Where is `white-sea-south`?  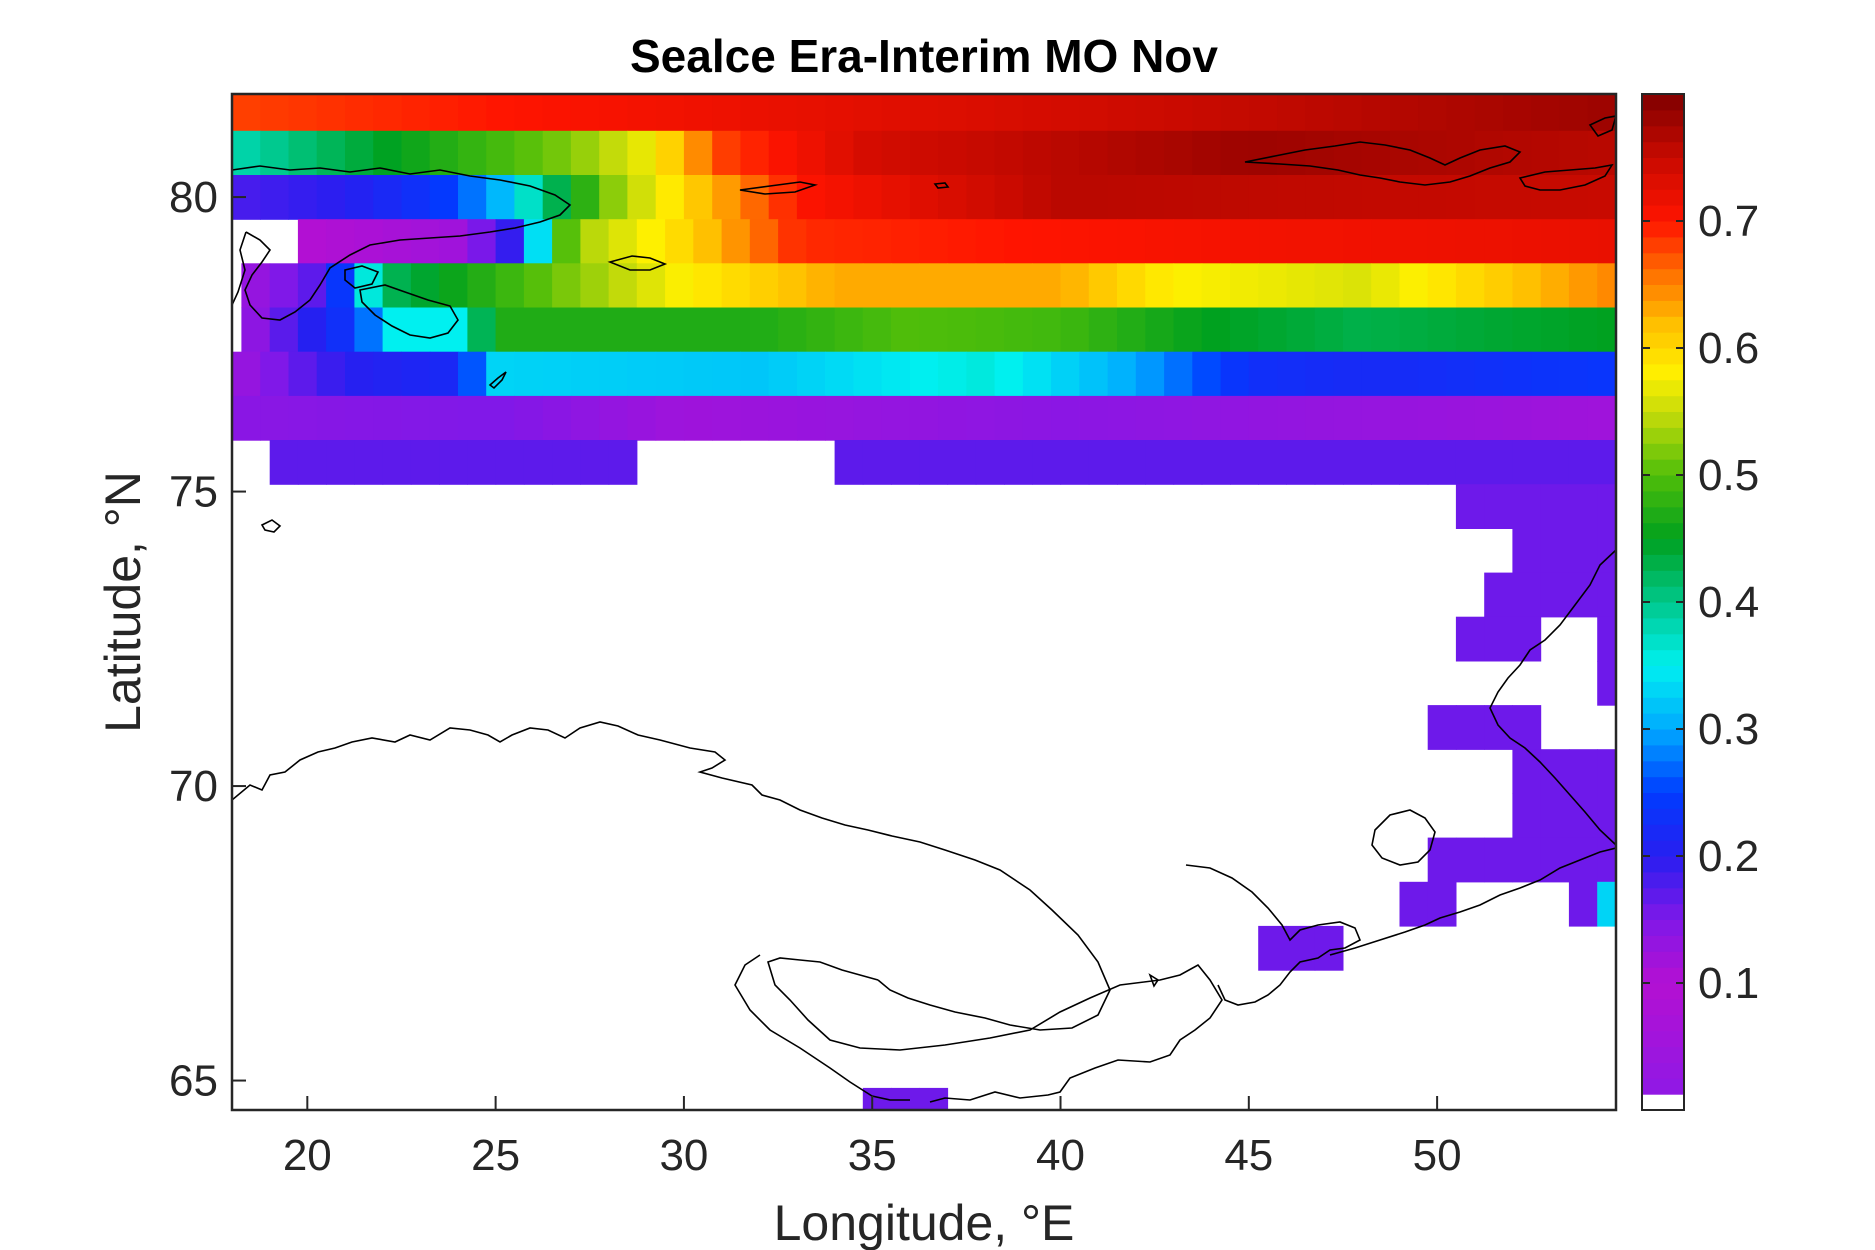 white-sea-south is located at coordinates (822, 1027).